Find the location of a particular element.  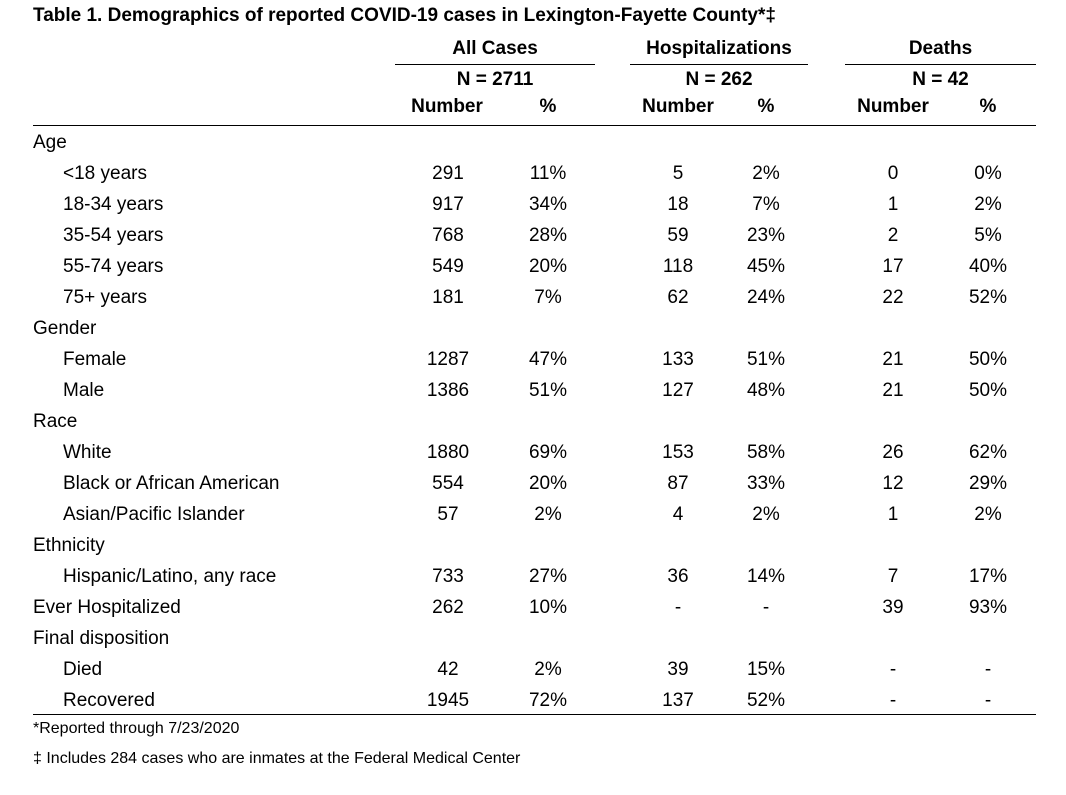

row-label: 18-34 years is located at coordinates (113, 204).